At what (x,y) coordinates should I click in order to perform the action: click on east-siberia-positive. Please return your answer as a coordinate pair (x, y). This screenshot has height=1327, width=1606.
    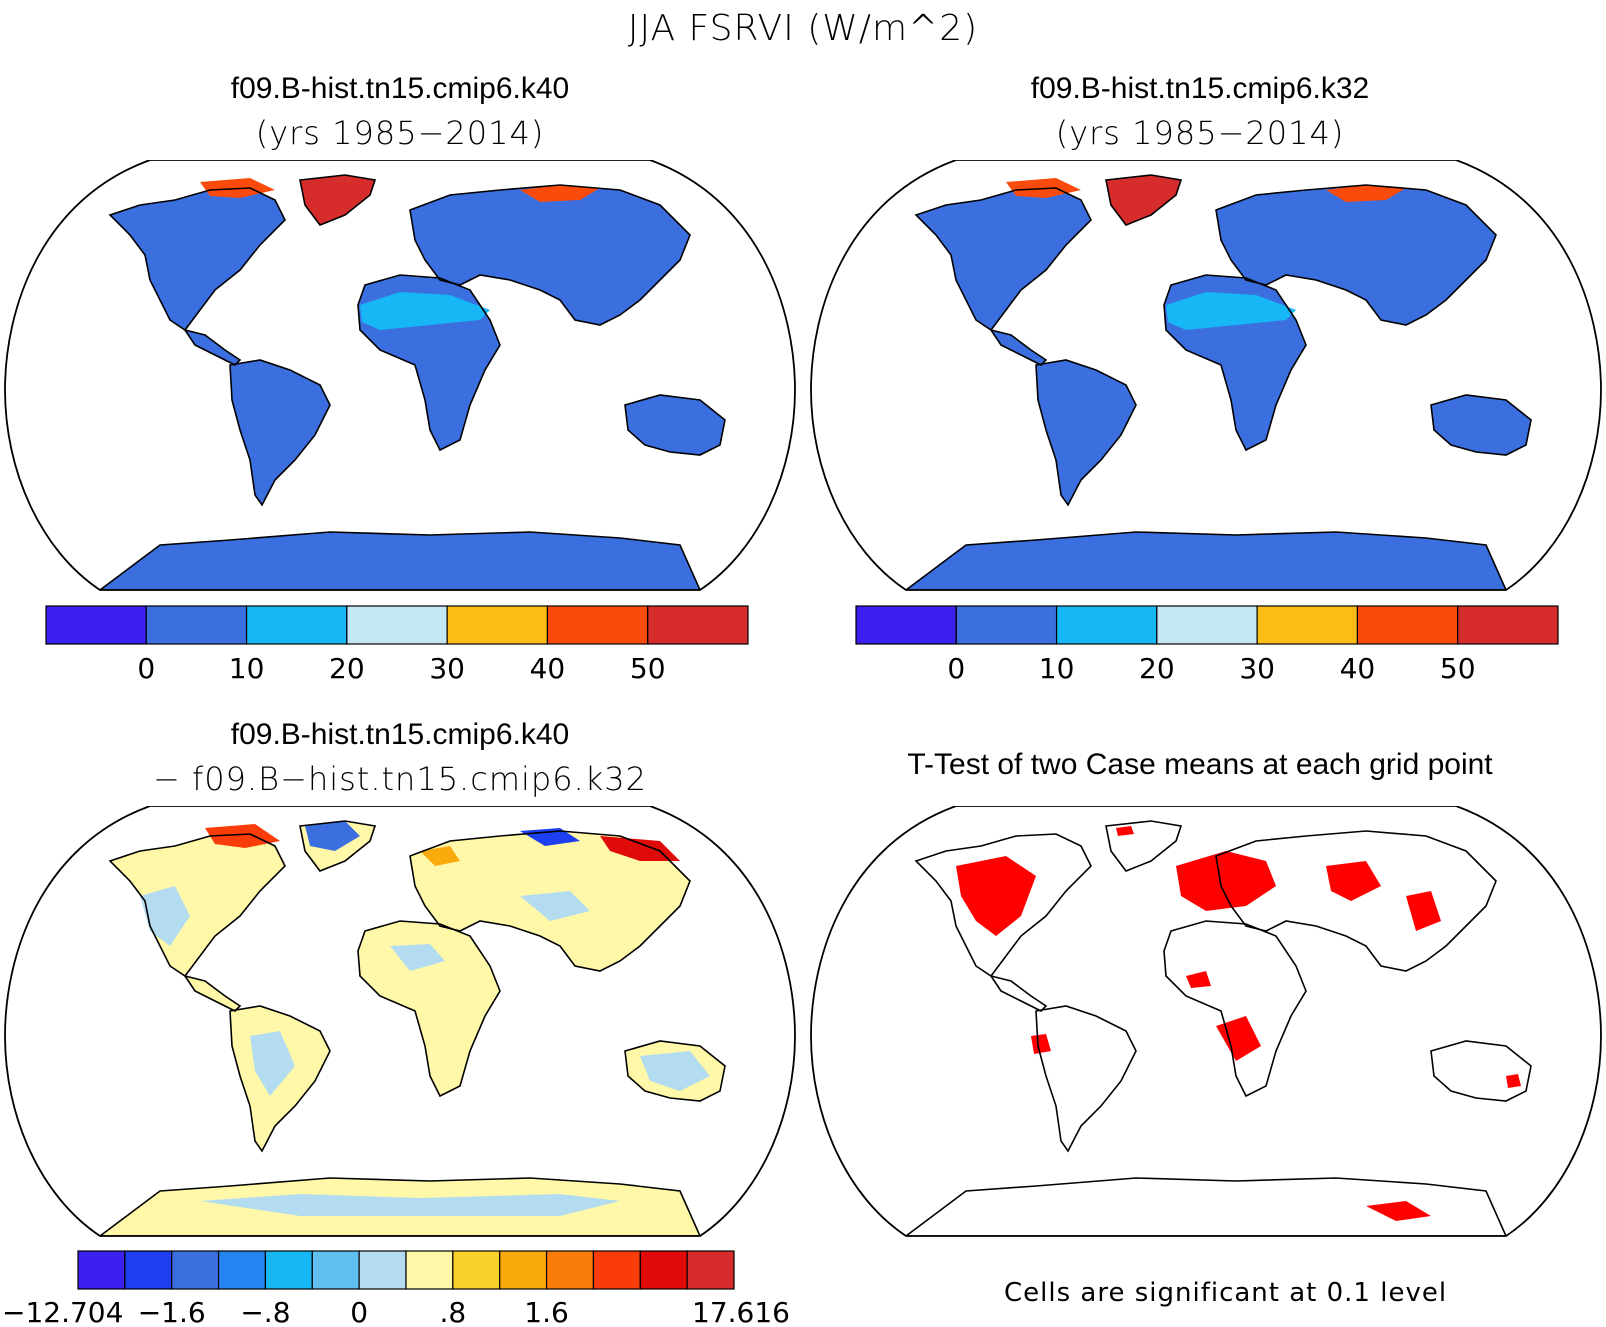
    Looking at the image, I should click on (640, 848).